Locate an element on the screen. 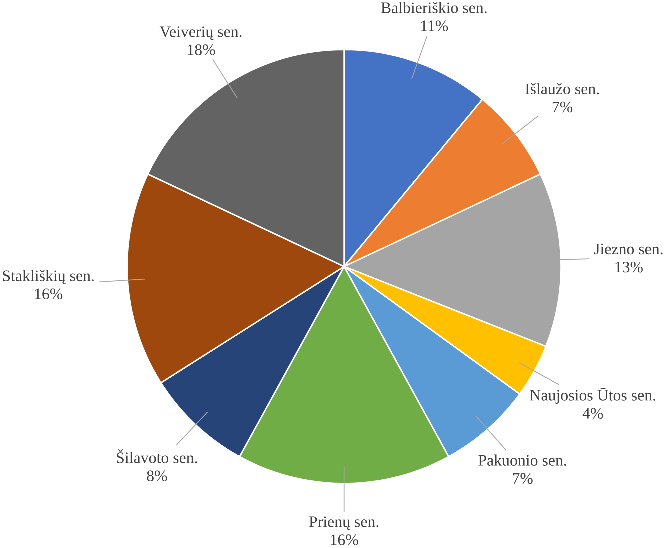 The width and height of the screenshot is (666, 548). slice-label: Veiverių sen. is located at coordinates (201, 33).